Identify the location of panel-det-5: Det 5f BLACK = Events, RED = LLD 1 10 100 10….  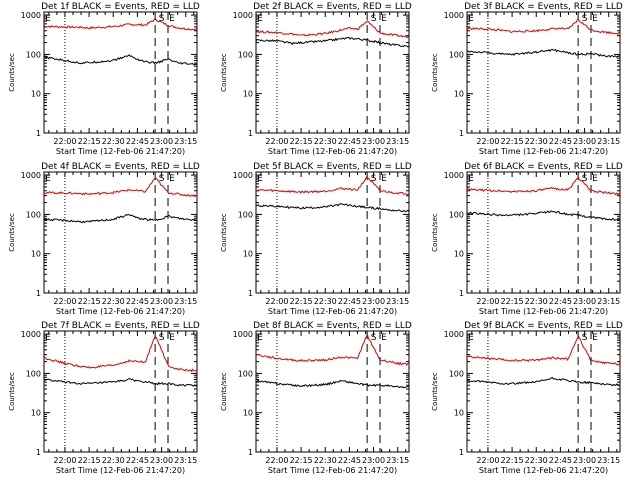
(316, 239).